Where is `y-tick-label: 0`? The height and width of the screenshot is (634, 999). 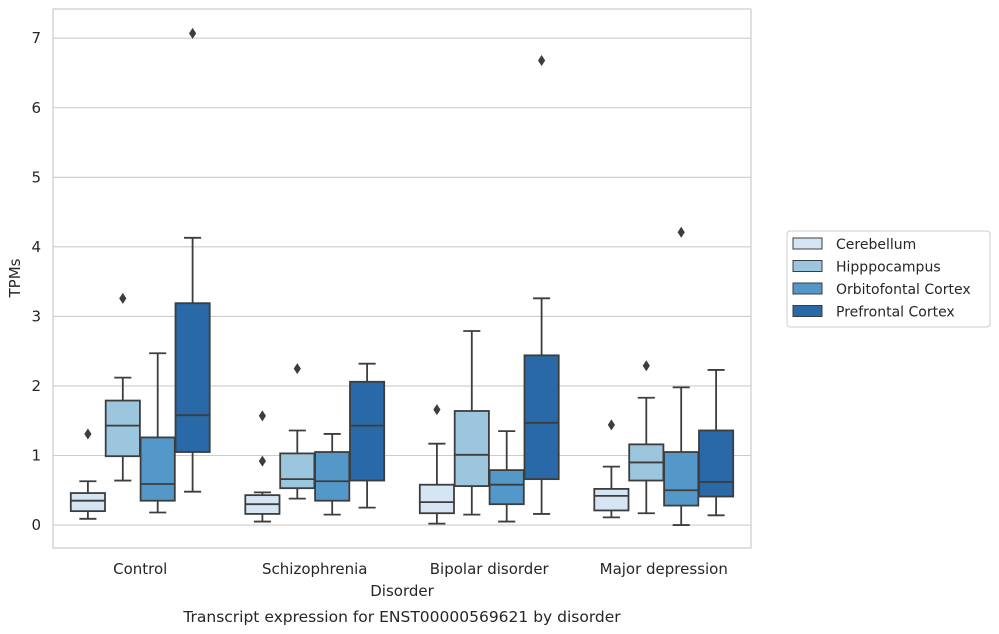 y-tick-label: 0 is located at coordinates (36, 525).